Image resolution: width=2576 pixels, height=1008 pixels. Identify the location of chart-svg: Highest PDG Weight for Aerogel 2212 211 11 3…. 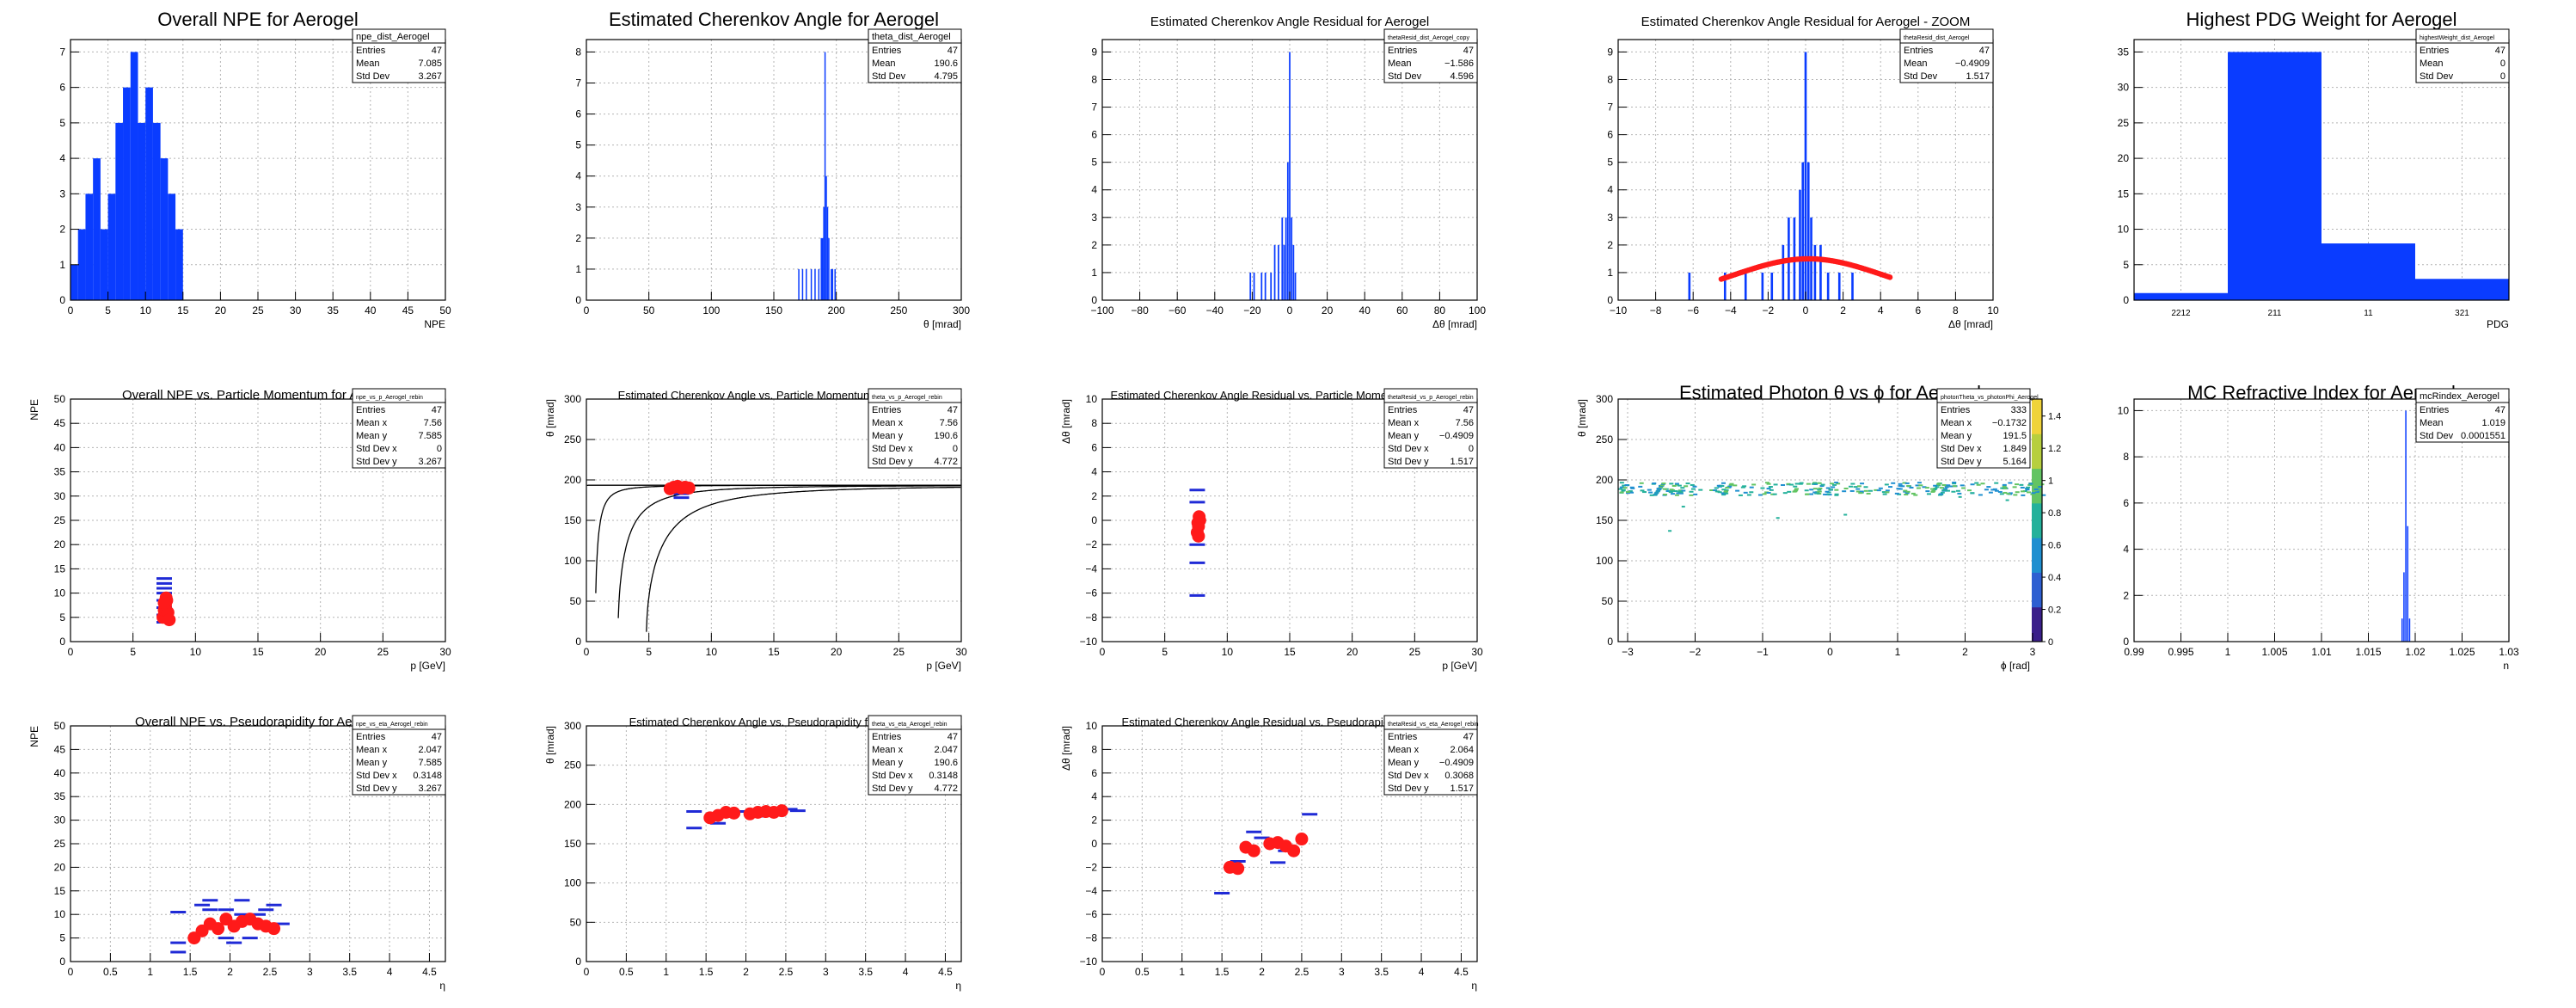
(2314, 170).